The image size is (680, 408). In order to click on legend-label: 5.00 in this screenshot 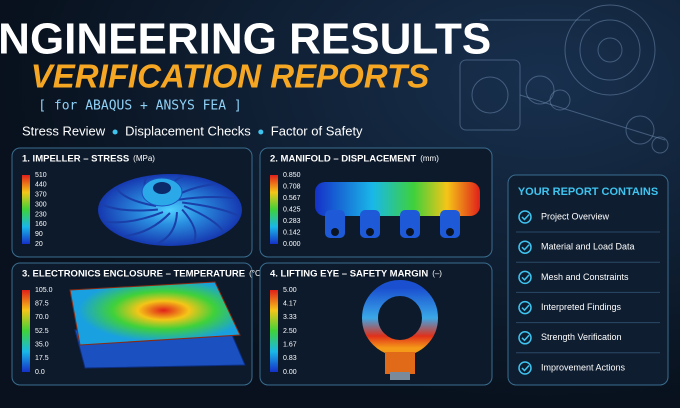, I will do `click(290, 290)`.